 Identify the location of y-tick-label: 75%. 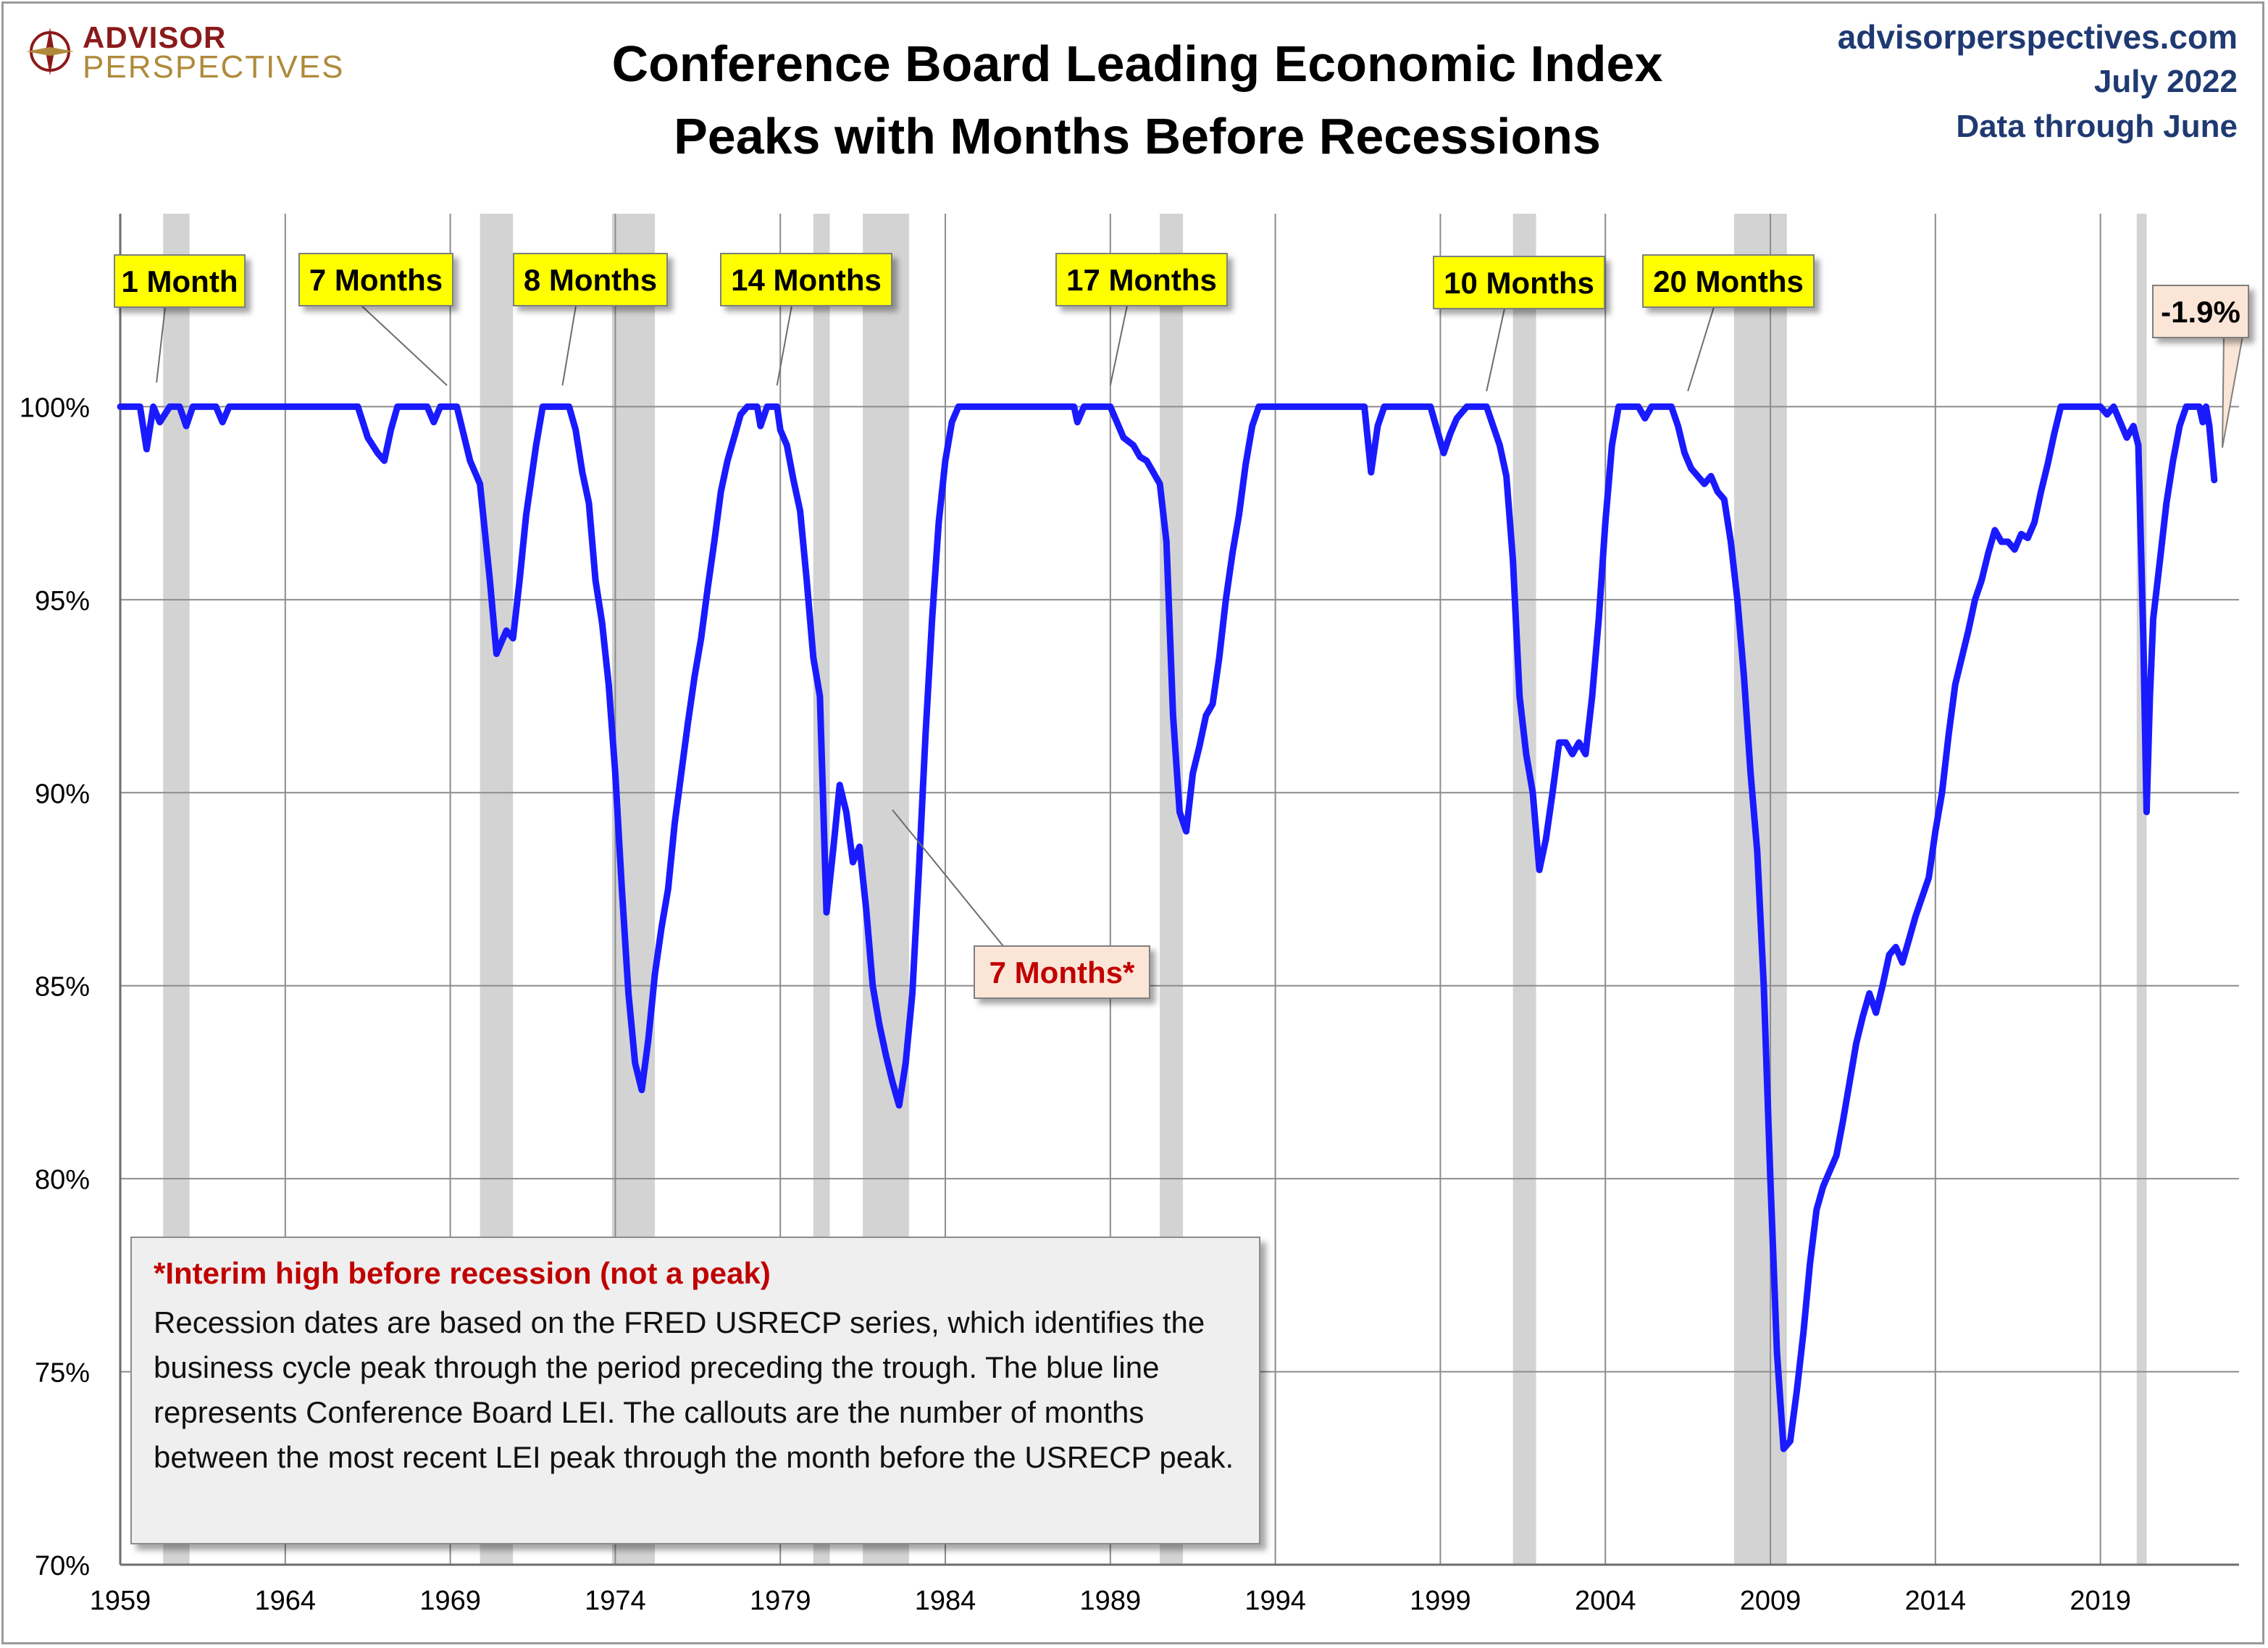
(63, 1373).